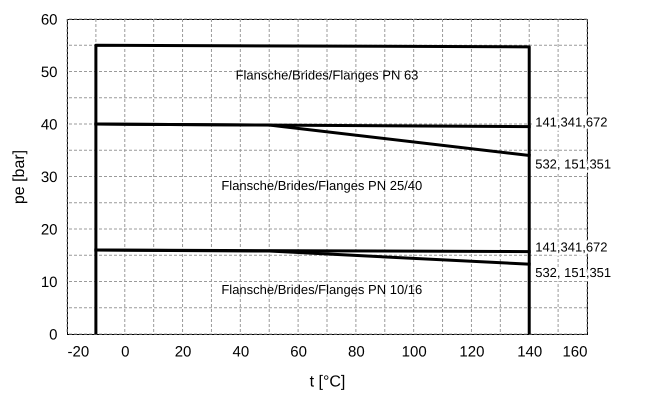 Image resolution: width=647 pixels, height=403 pixels. Describe the element at coordinates (19, 177) in the screenshot. I see `y-axis-title: pe [bar]` at that location.